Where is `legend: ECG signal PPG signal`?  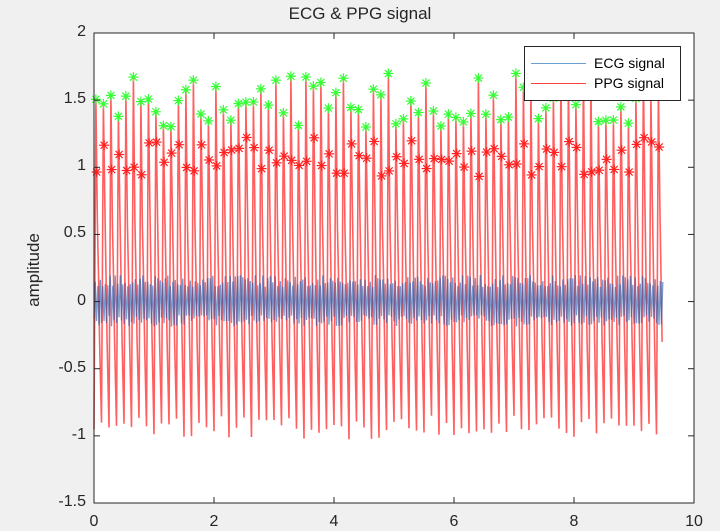 legend: ECG signal PPG signal is located at coordinates (602, 73).